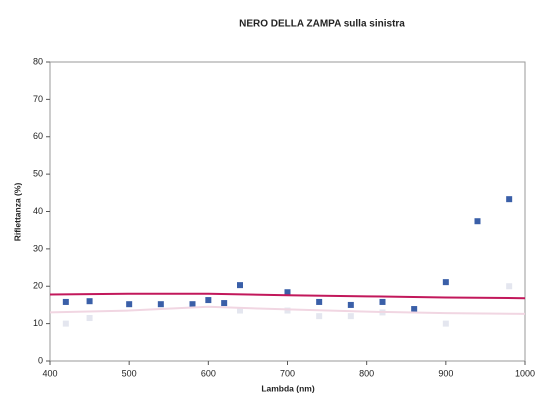 Image resolution: width=548 pixels, height=414 pixels. I want to click on y-tick-label: 10, so click(38, 323).